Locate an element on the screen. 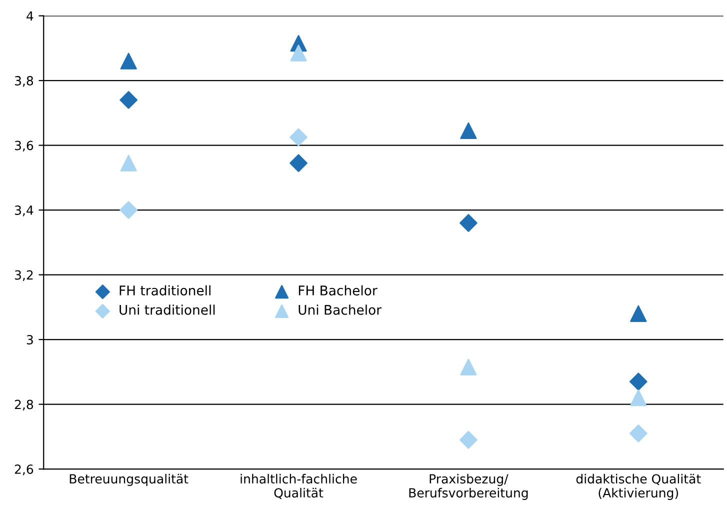 The width and height of the screenshot is (727, 527). y-tick-label: 2,8 is located at coordinates (24, 405).